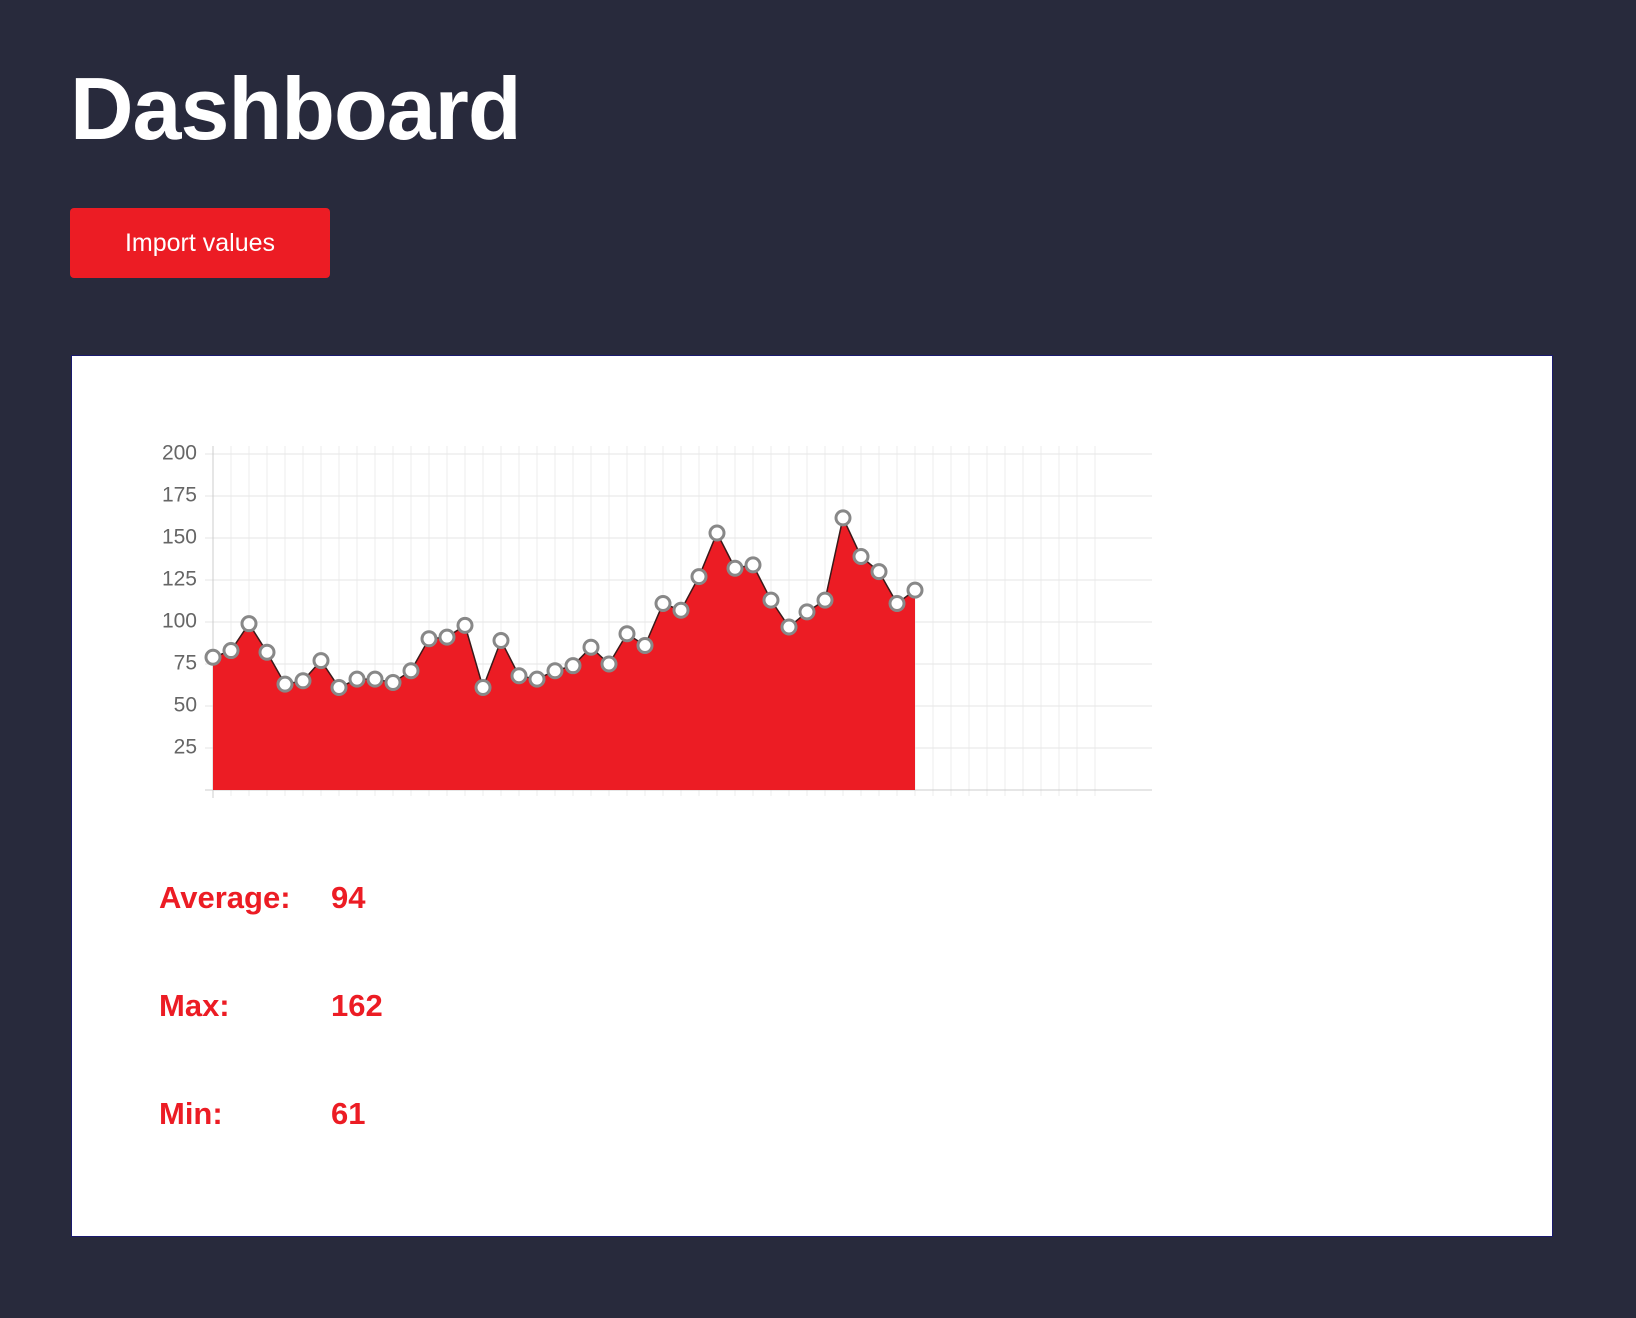 The height and width of the screenshot is (1318, 1636). I want to click on y-tick-label: 200, so click(179, 453).